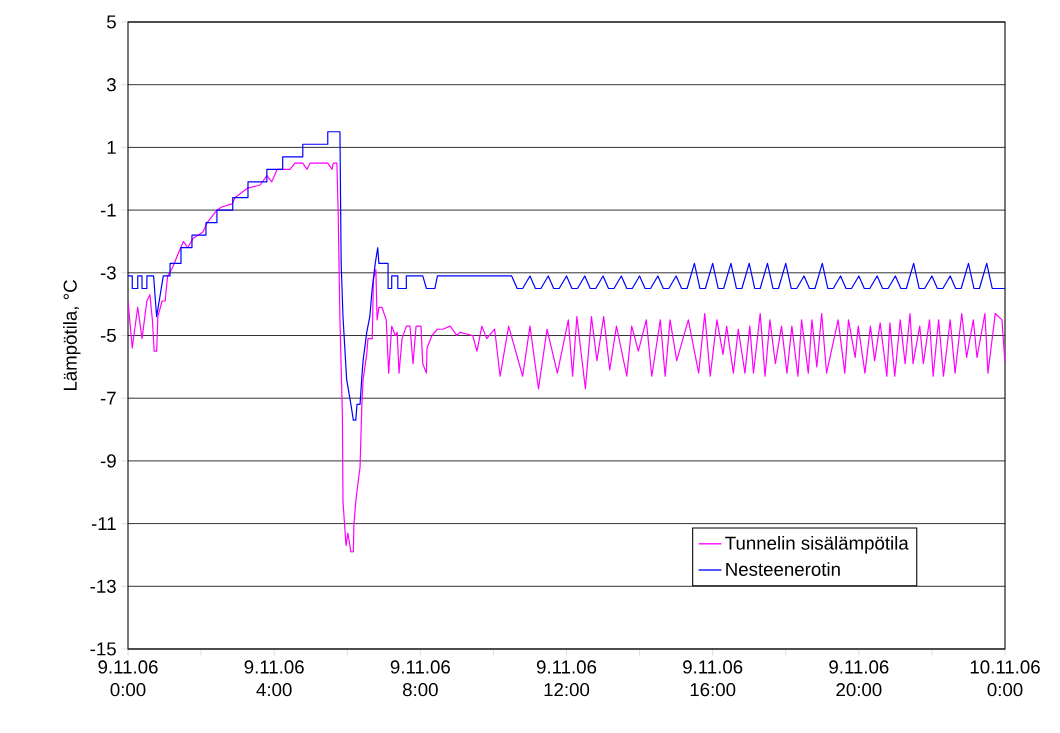 The image size is (1060, 733). Describe the element at coordinates (817, 545) in the screenshot. I see `legend-label: Tunnelin sisälämpötila` at that location.